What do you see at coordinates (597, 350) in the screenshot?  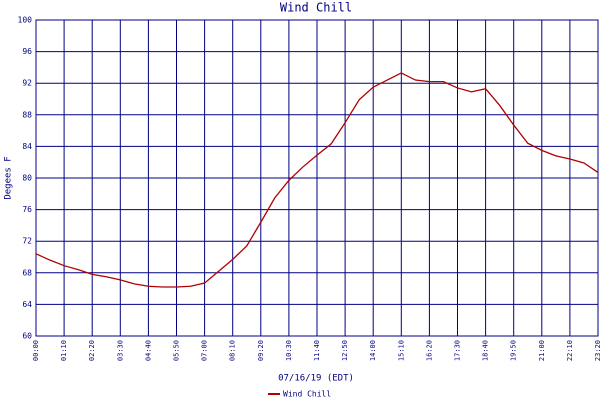 I see `x-tick-label: 23:20` at bounding box center [597, 350].